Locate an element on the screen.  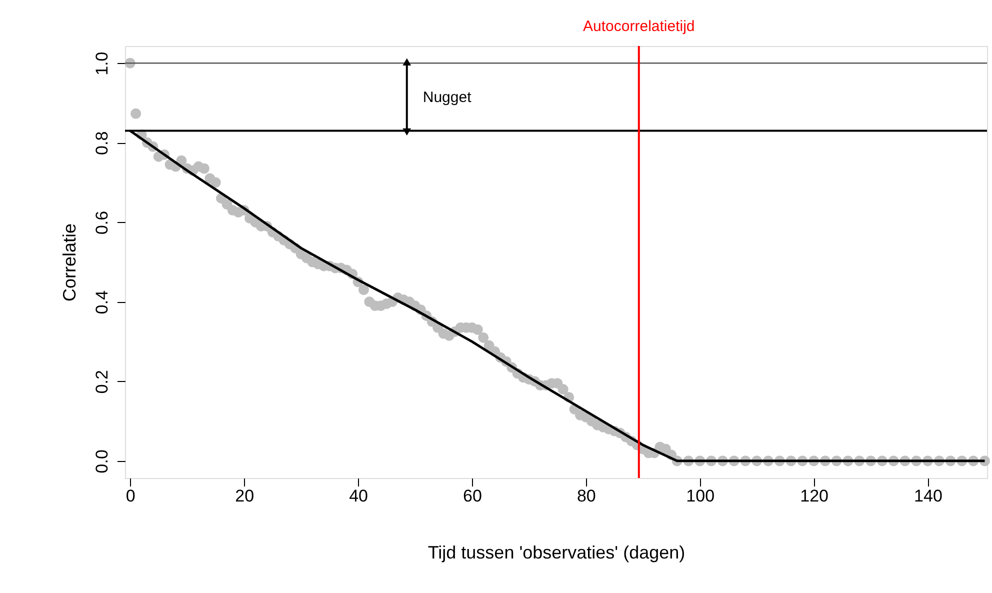
y-tick-label: 1.0 is located at coordinates (102, 64).